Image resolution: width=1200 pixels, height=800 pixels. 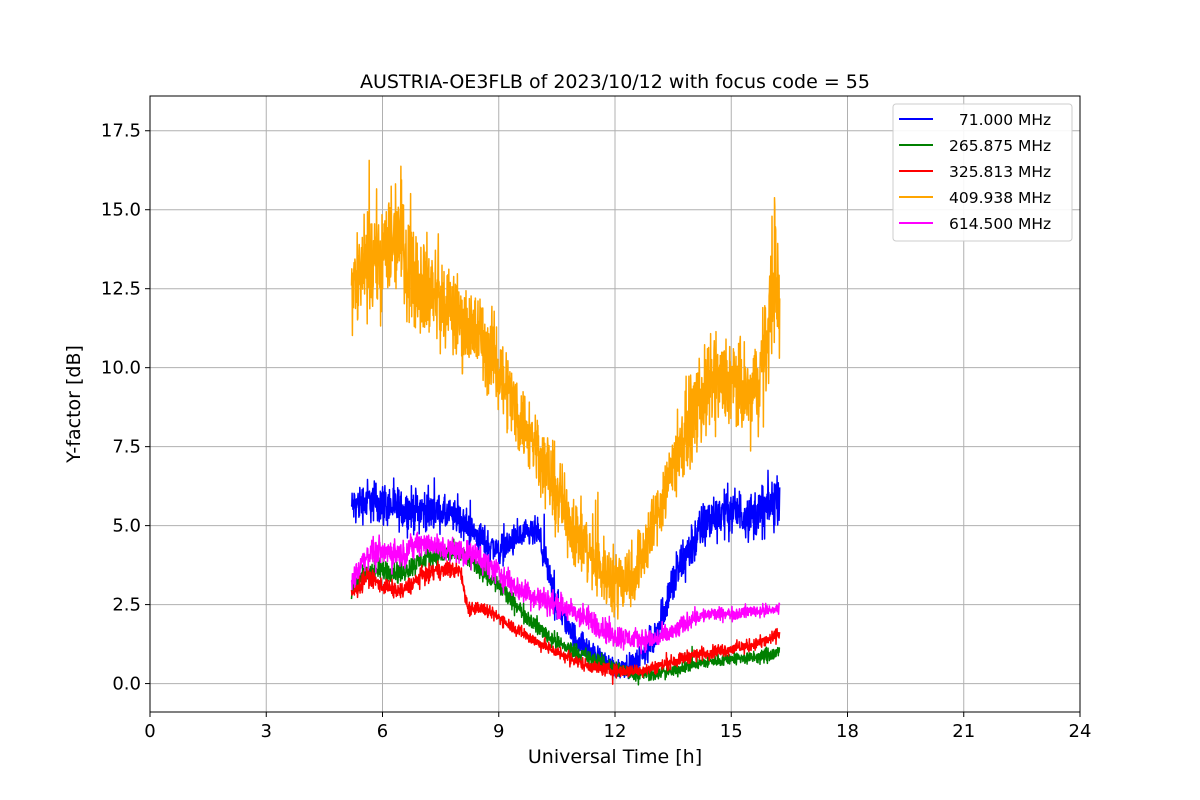 I want to click on legend-box, so click(x=982, y=172).